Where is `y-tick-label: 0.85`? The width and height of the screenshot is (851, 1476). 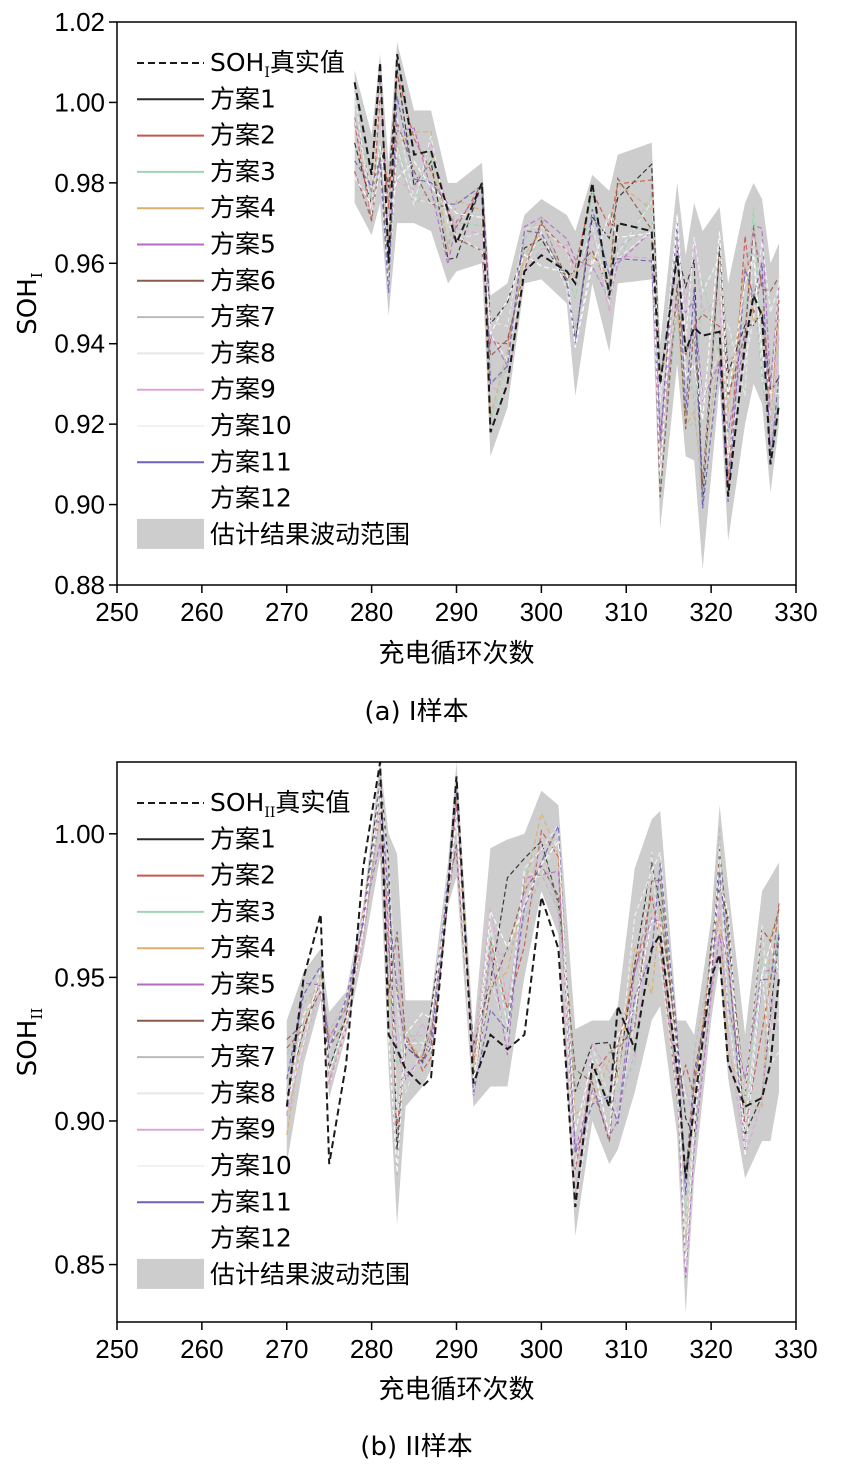 y-tick-label: 0.85 is located at coordinates (79, 1265).